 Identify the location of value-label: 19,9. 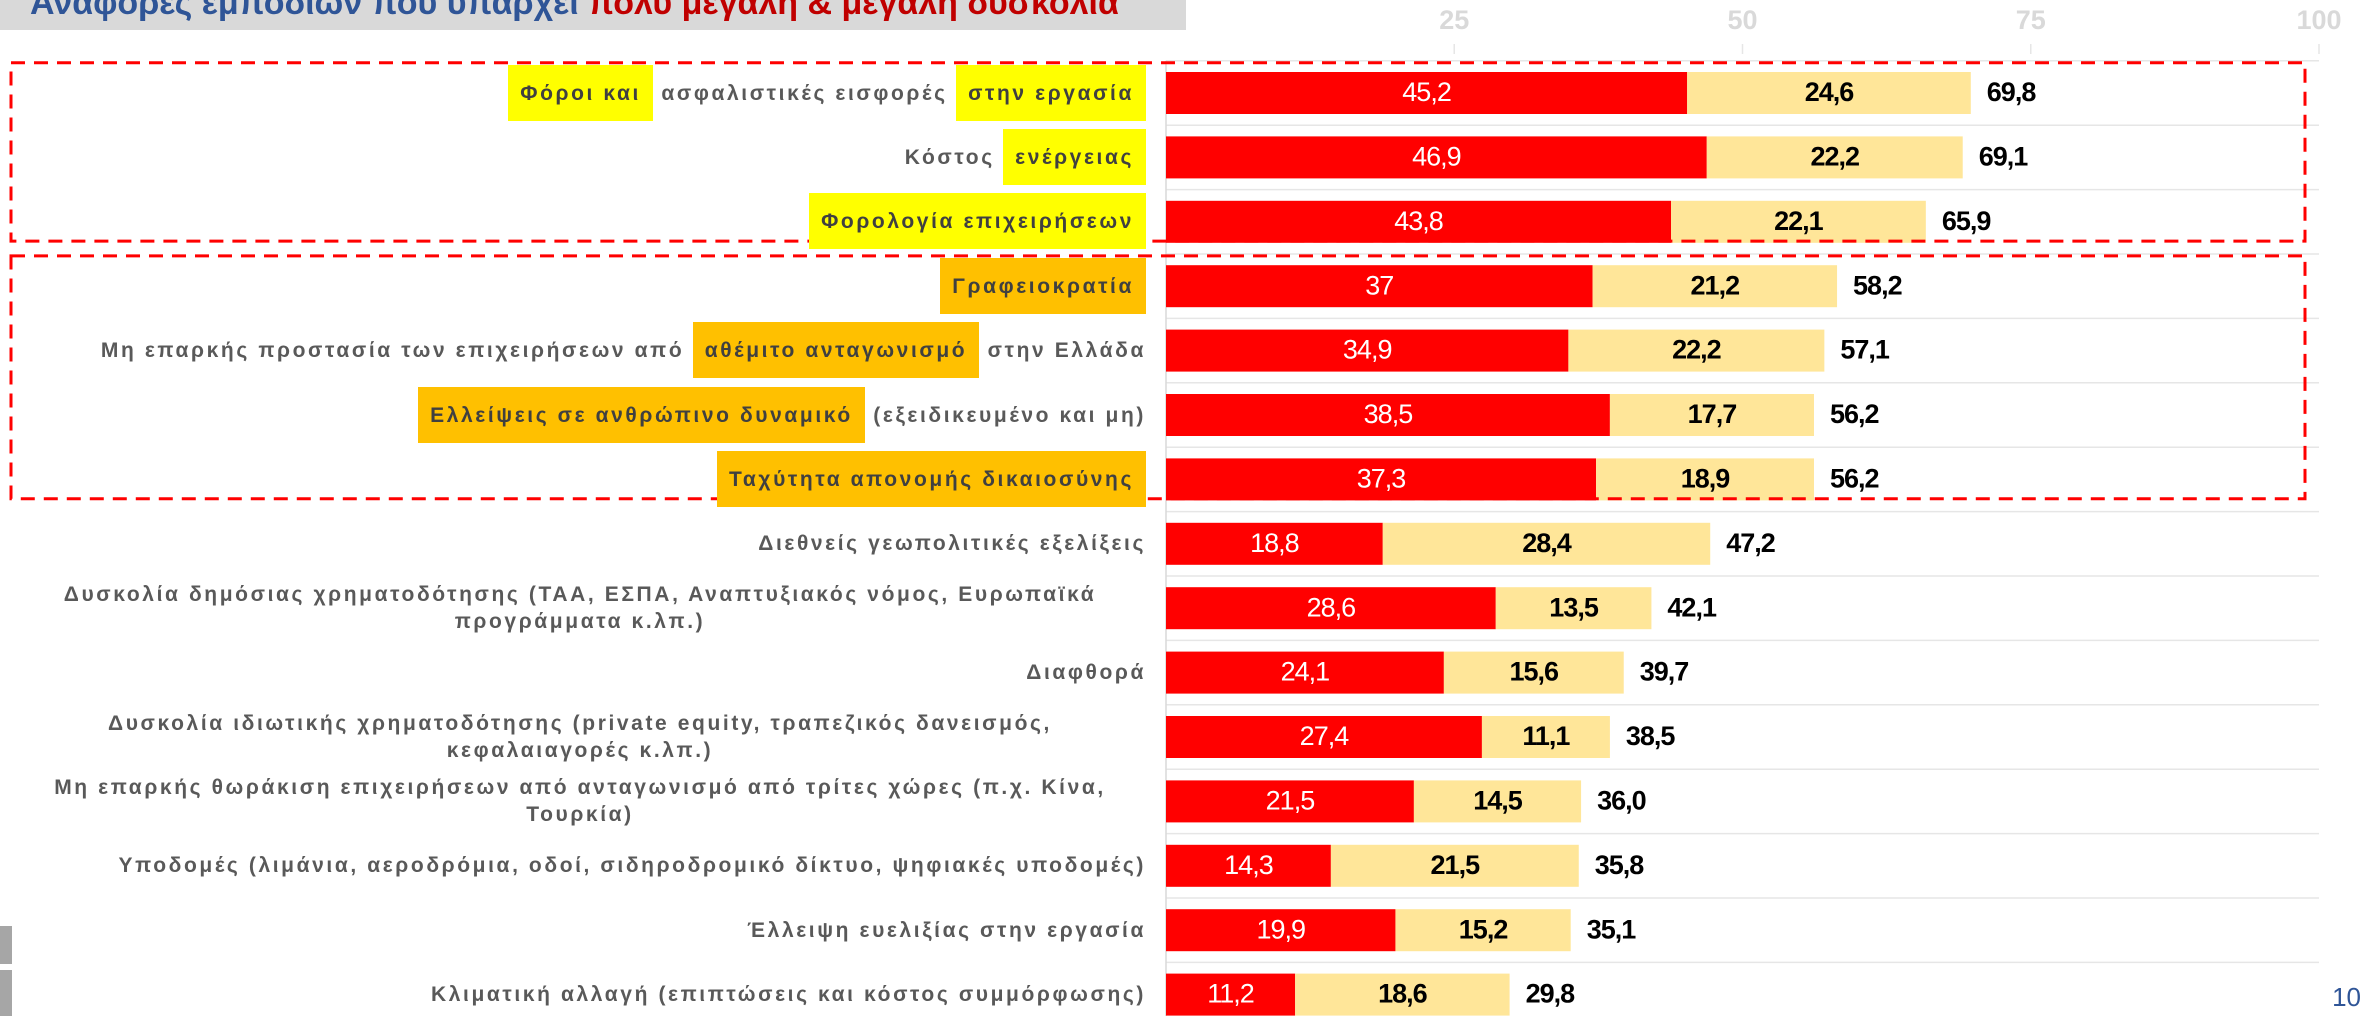
(1280, 929).